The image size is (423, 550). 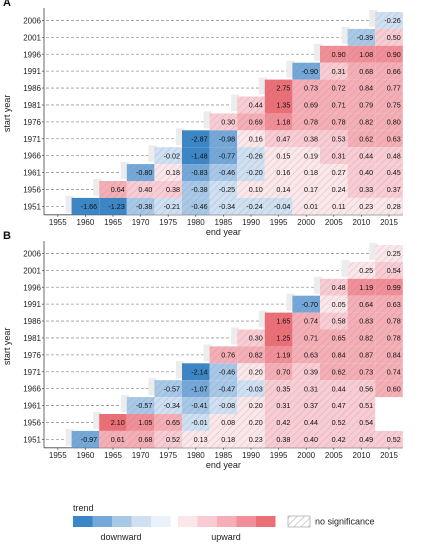 I want to click on cell-value-label: 0.40, so click(x=366, y=172).